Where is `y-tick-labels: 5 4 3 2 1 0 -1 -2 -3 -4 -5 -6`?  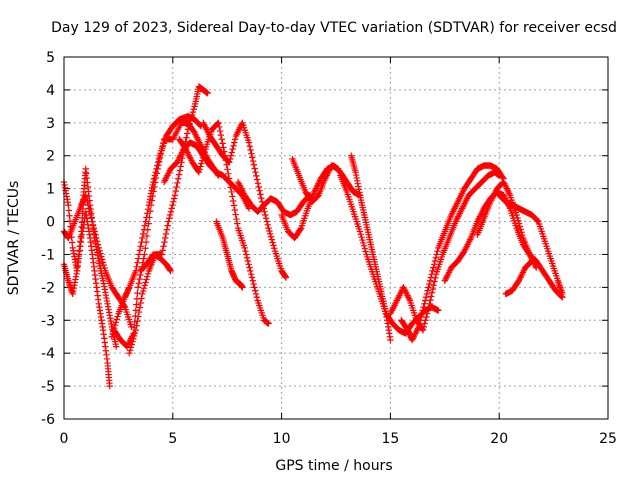
y-tick-labels: 5 4 3 2 1 0 -1 -2 -3 -4 -5 -6 is located at coordinates (48, 239).